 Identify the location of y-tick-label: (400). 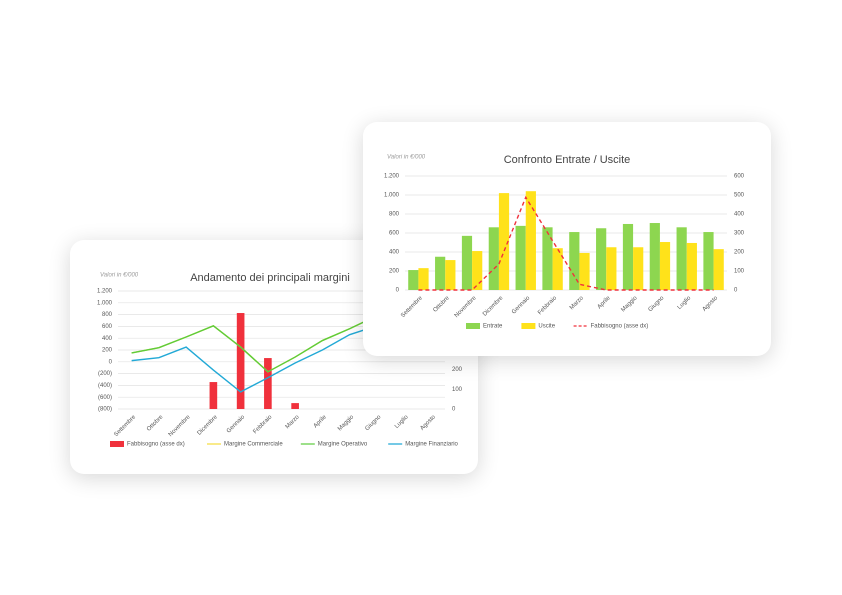
(105, 386).